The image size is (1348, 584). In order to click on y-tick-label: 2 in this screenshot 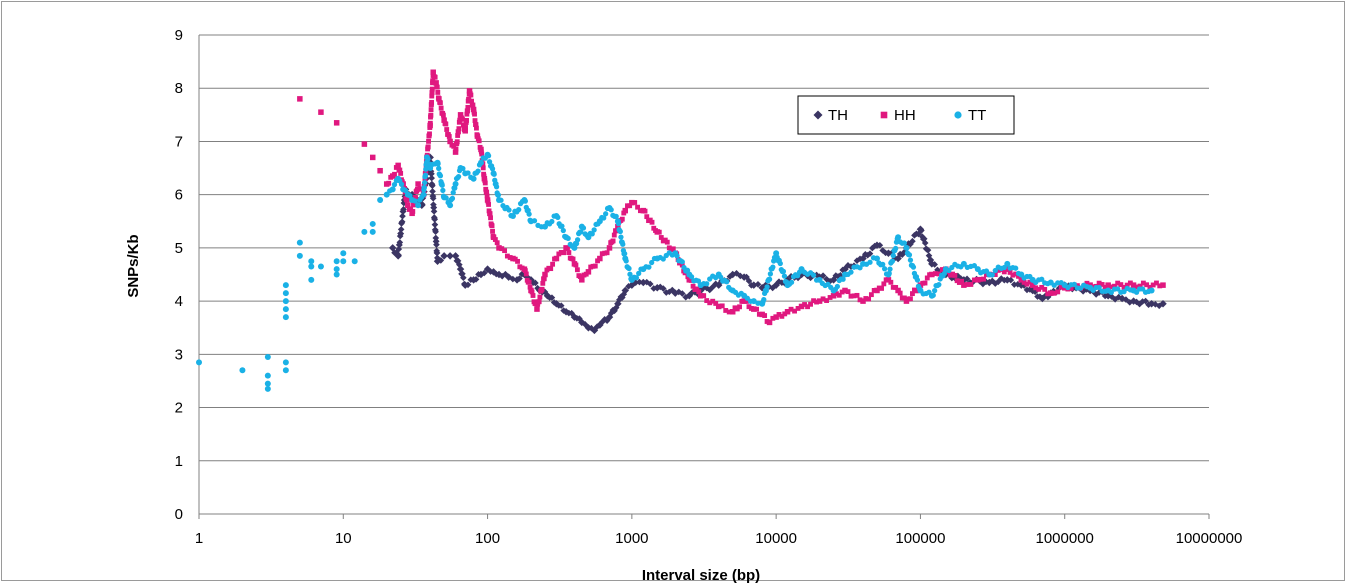, I will do `click(179, 408)`.